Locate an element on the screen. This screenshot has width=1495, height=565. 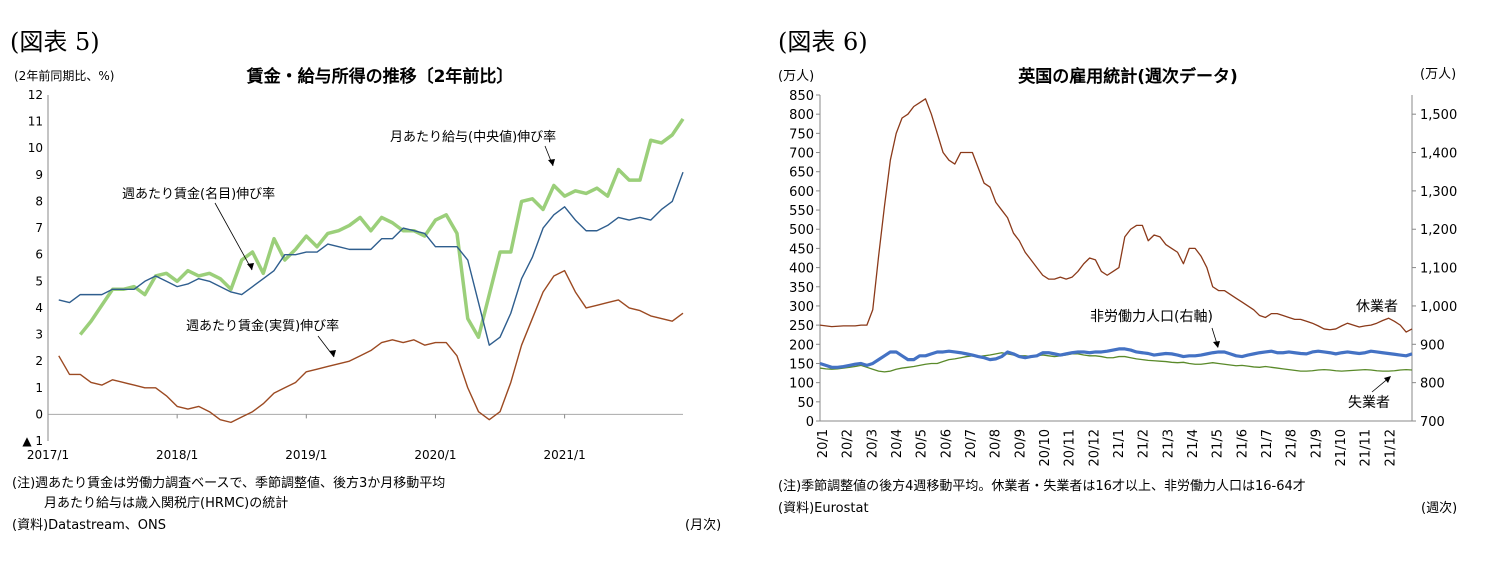
chart6-x-tick: 21/5 is located at coordinates (1218, 443).